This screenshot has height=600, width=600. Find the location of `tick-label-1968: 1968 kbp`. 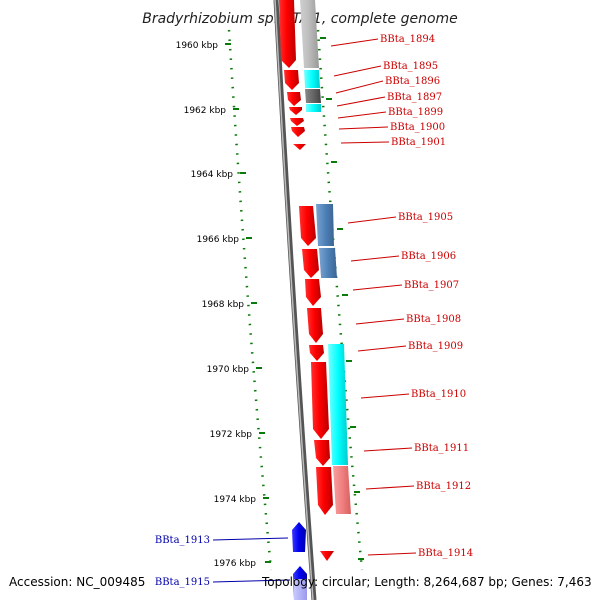

tick-label-1968: 1968 kbp is located at coordinates (223, 305).